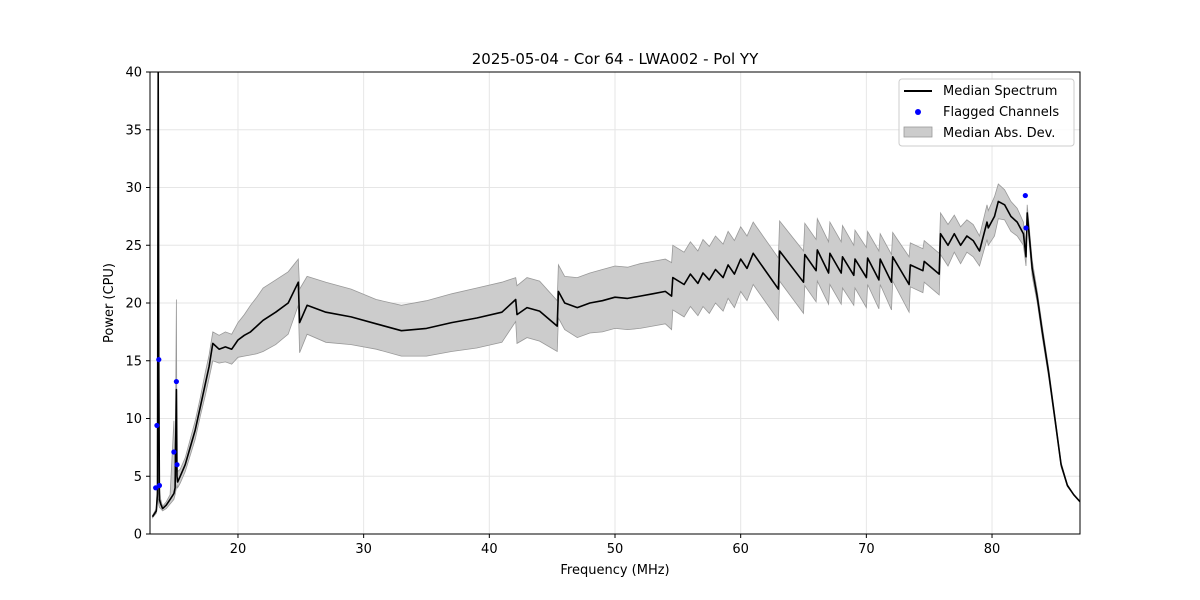  Describe the element at coordinates (615, 59) in the screenshot. I see `chart-title: 2025-05-04 - Cor 64 - LWA002 - Pol YY` at that location.